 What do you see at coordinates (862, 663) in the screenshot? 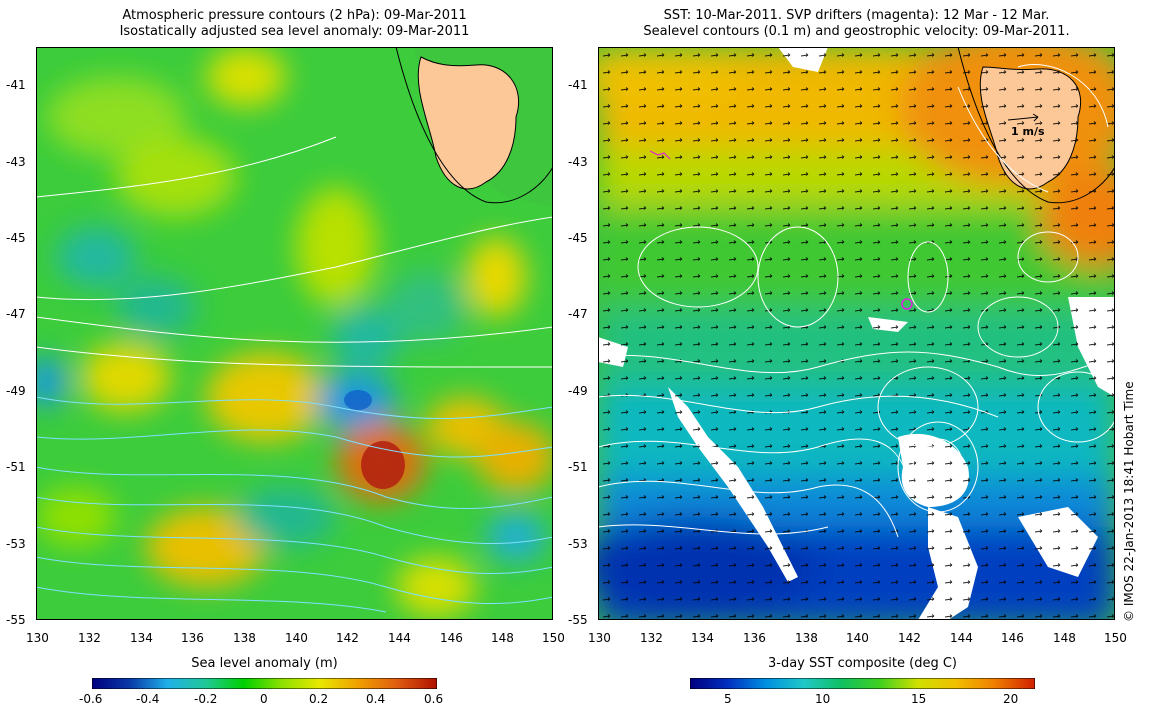
I see `right-colorbar-title: 3-day SST composite (deg C)` at bounding box center [862, 663].